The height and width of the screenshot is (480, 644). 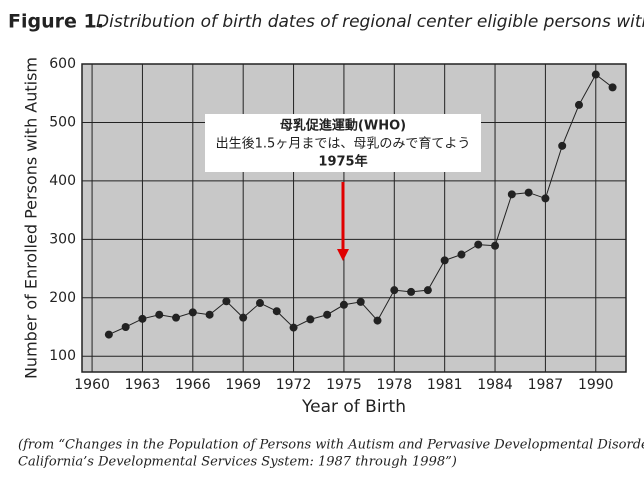 I want to click on x-tick-label: 1963, so click(x=143, y=385).